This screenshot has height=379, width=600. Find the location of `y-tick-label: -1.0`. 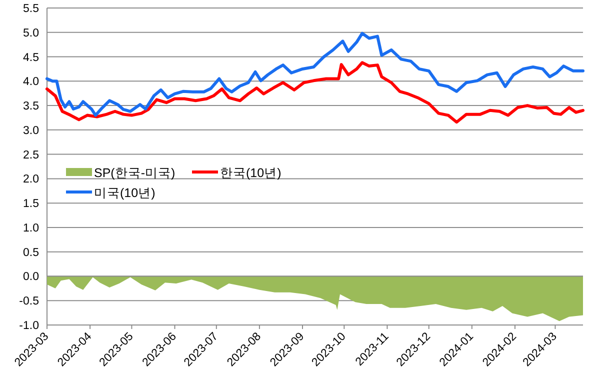

y-tick-label: -1.0 is located at coordinates (29, 326).